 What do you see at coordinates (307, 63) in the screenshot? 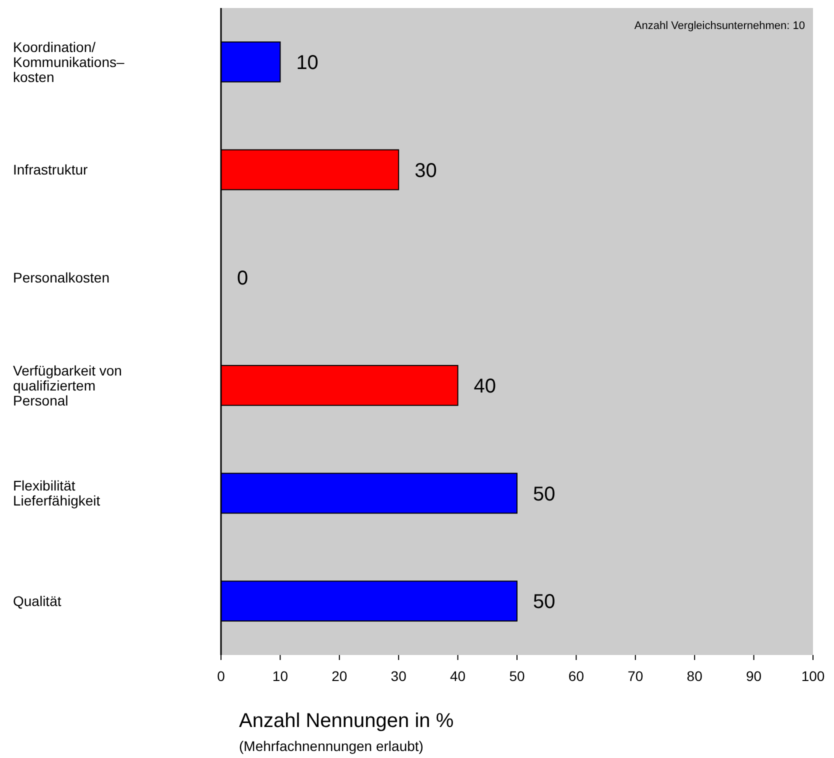
I see `data-label: 10` at bounding box center [307, 63].